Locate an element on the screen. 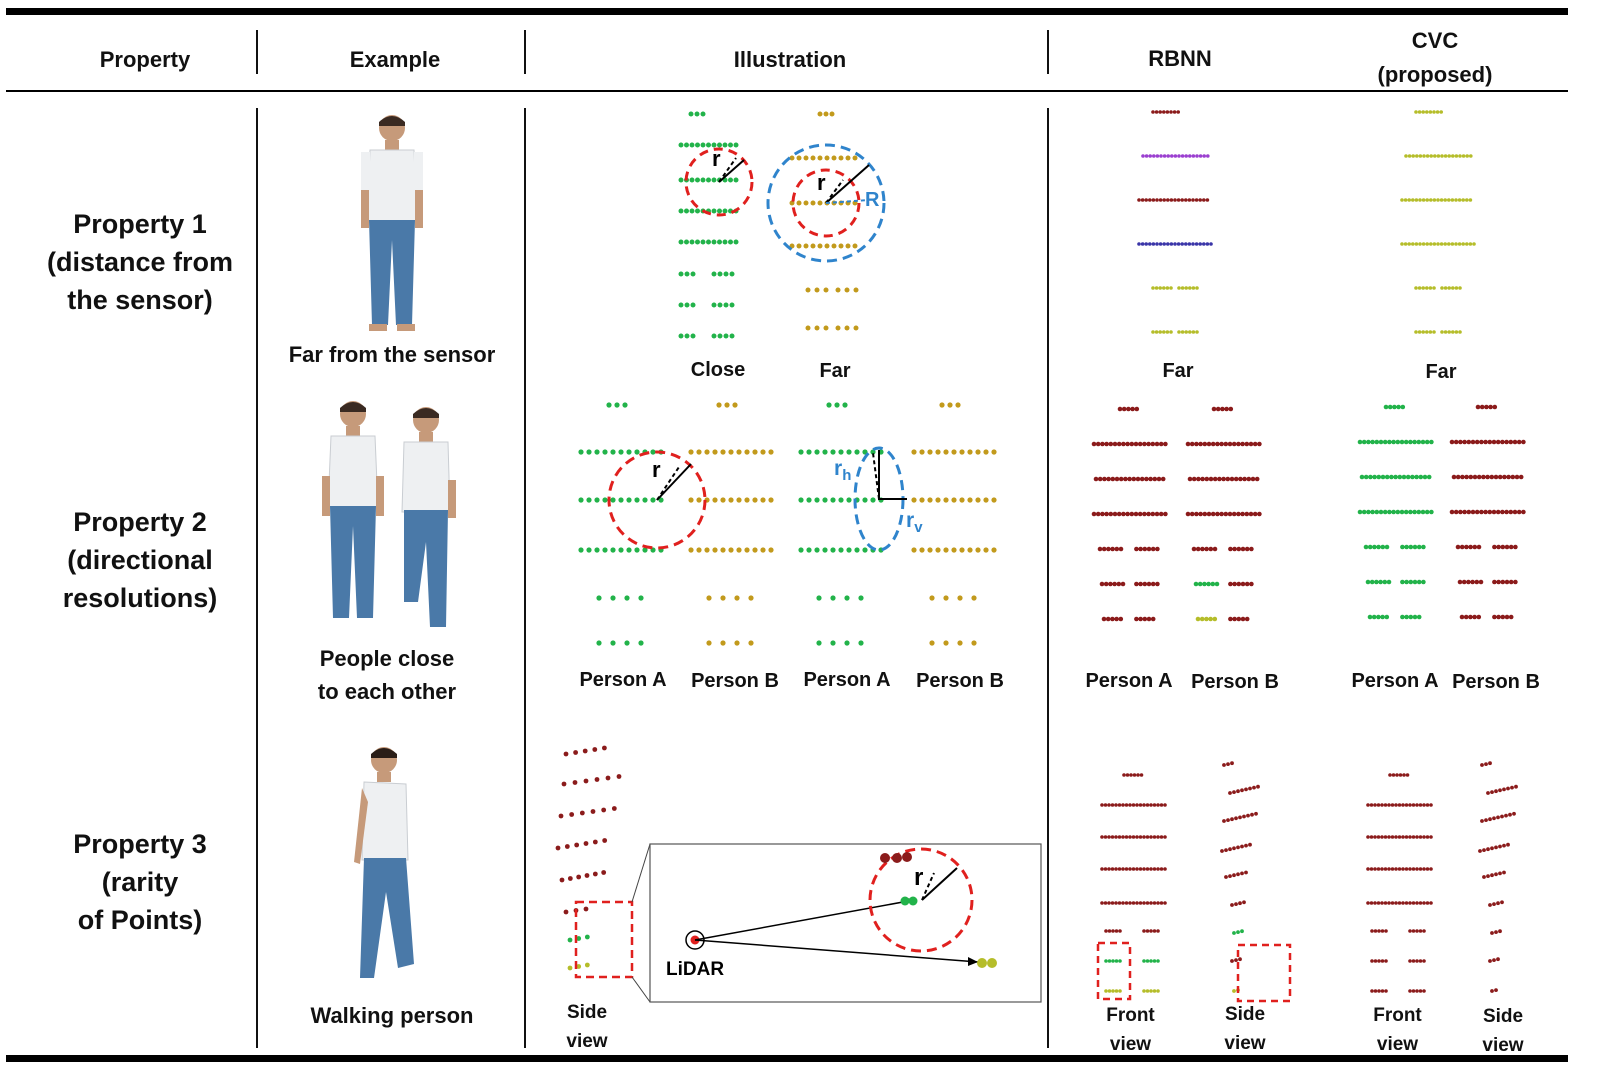 This screenshot has width=1600, height=1088. header-cvc: CVC (proposed) is located at coordinates (1435, 57).